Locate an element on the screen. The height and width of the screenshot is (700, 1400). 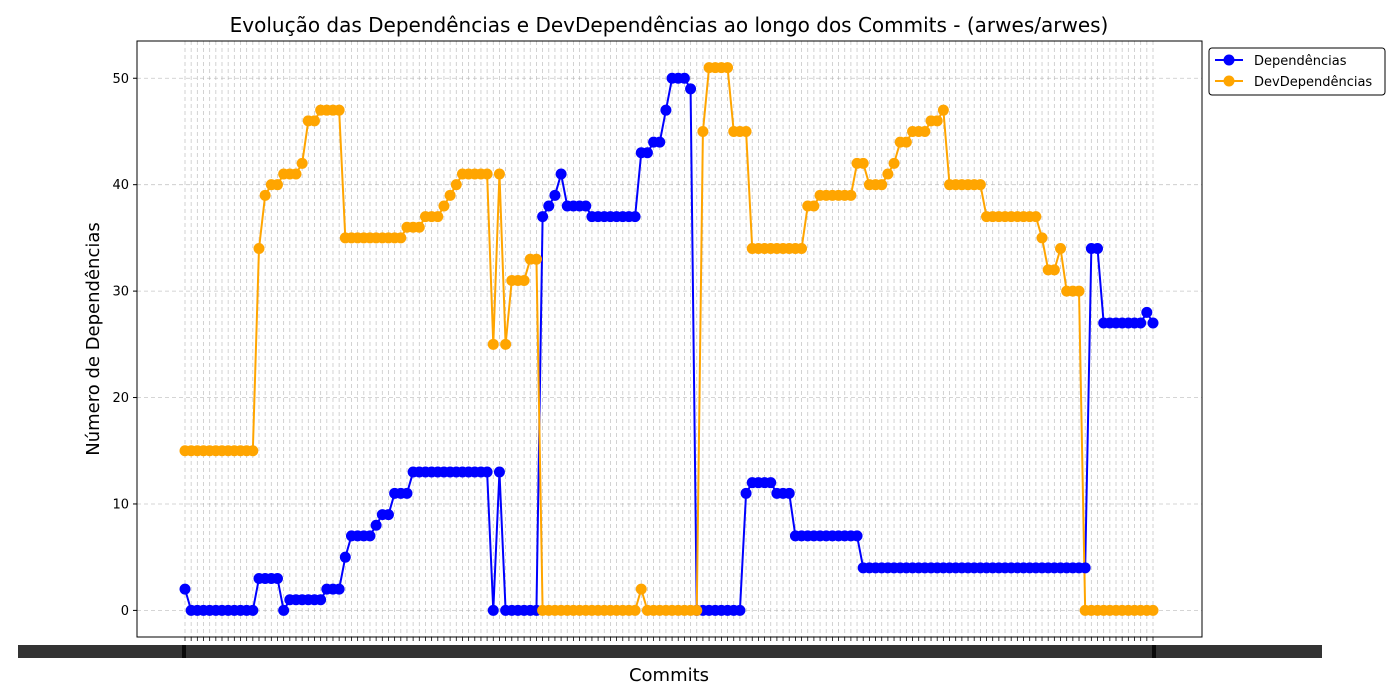
y-tick-label: 40 is located at coordinates (120, 185).